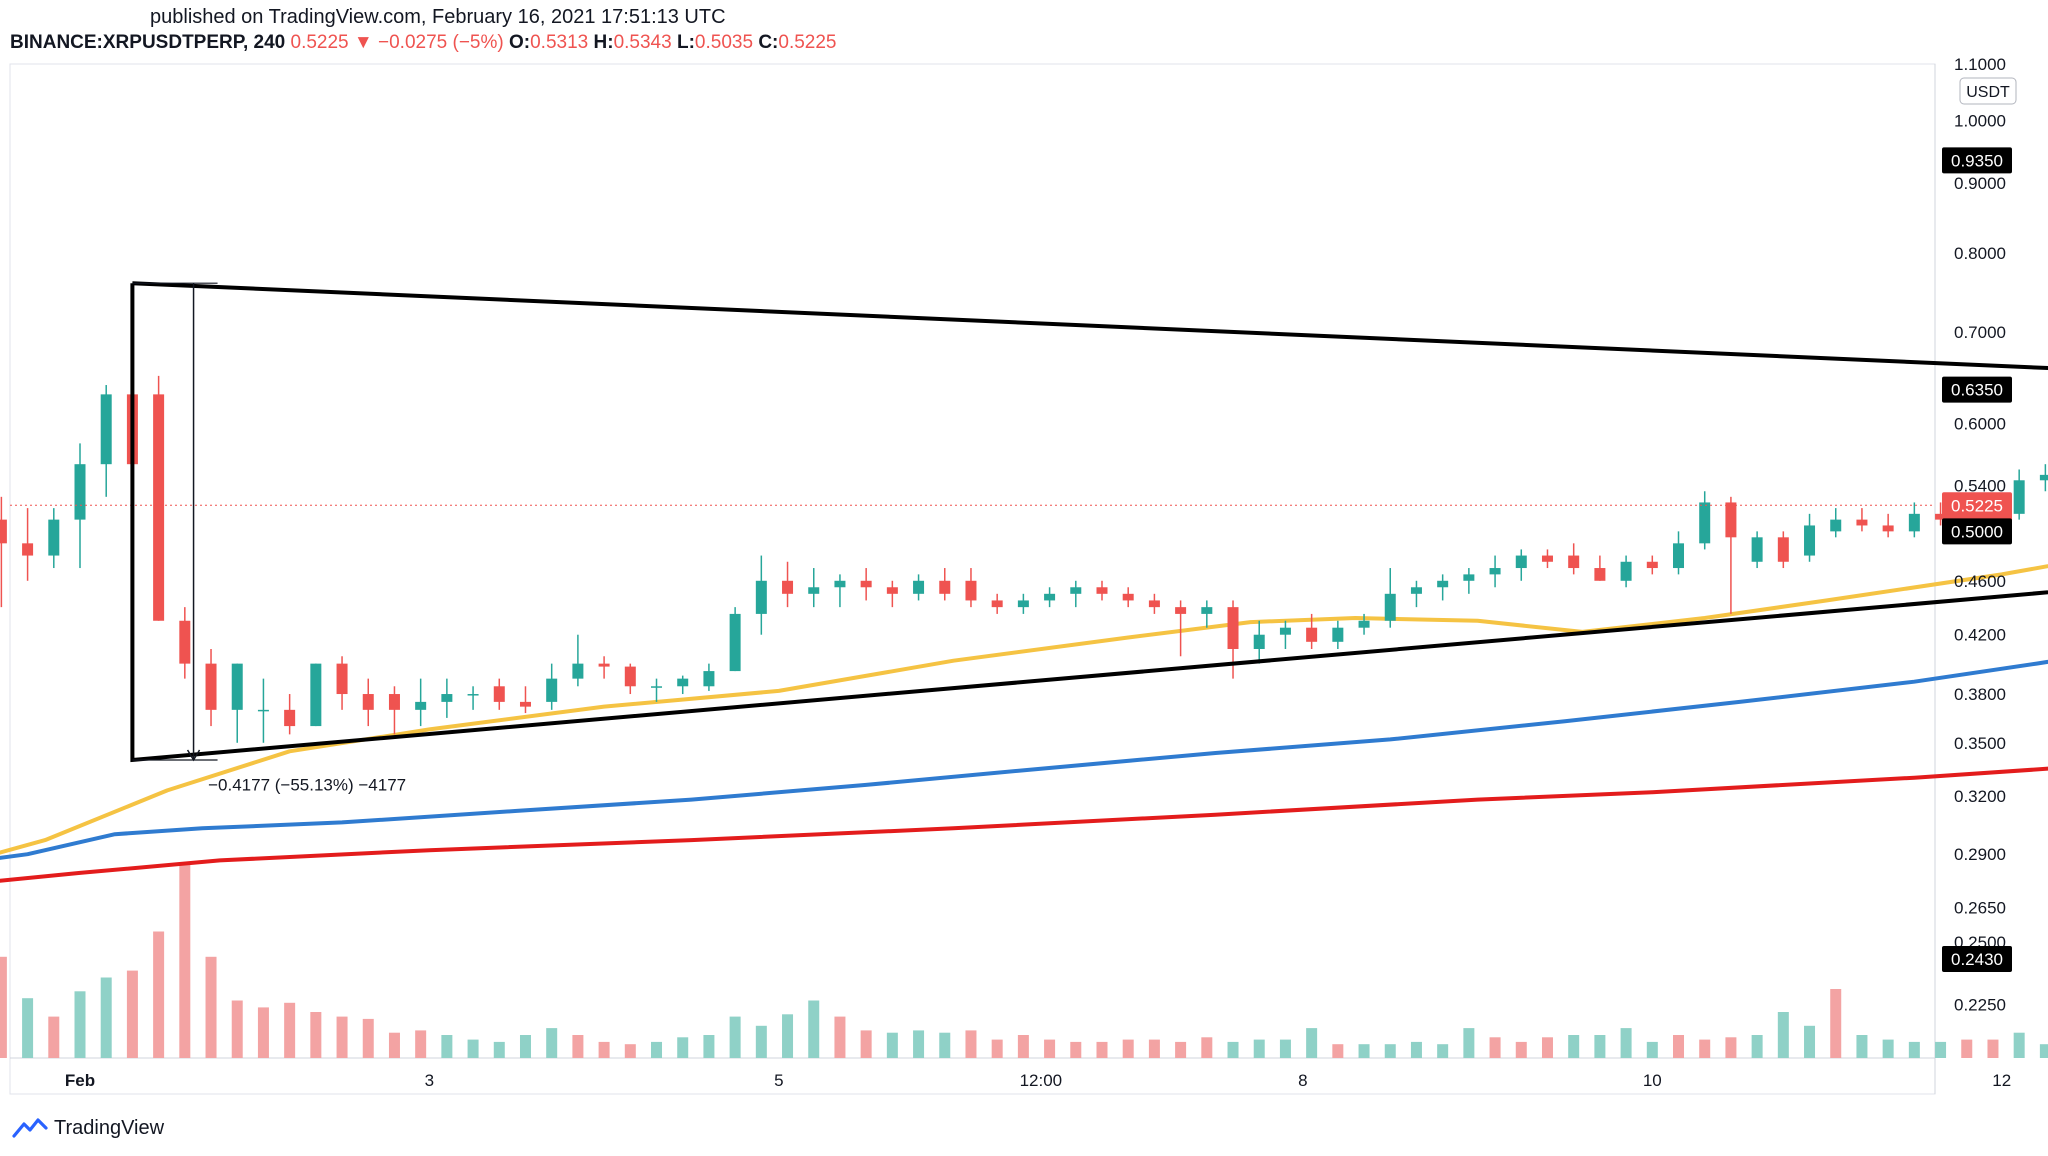 The height and width of the screenshot is (1156, 2048). What do you see at coordinates (1980, 423) in the screenshot?
I see `price-tick-label: 0.6000` at bounding box center [1980, 423].